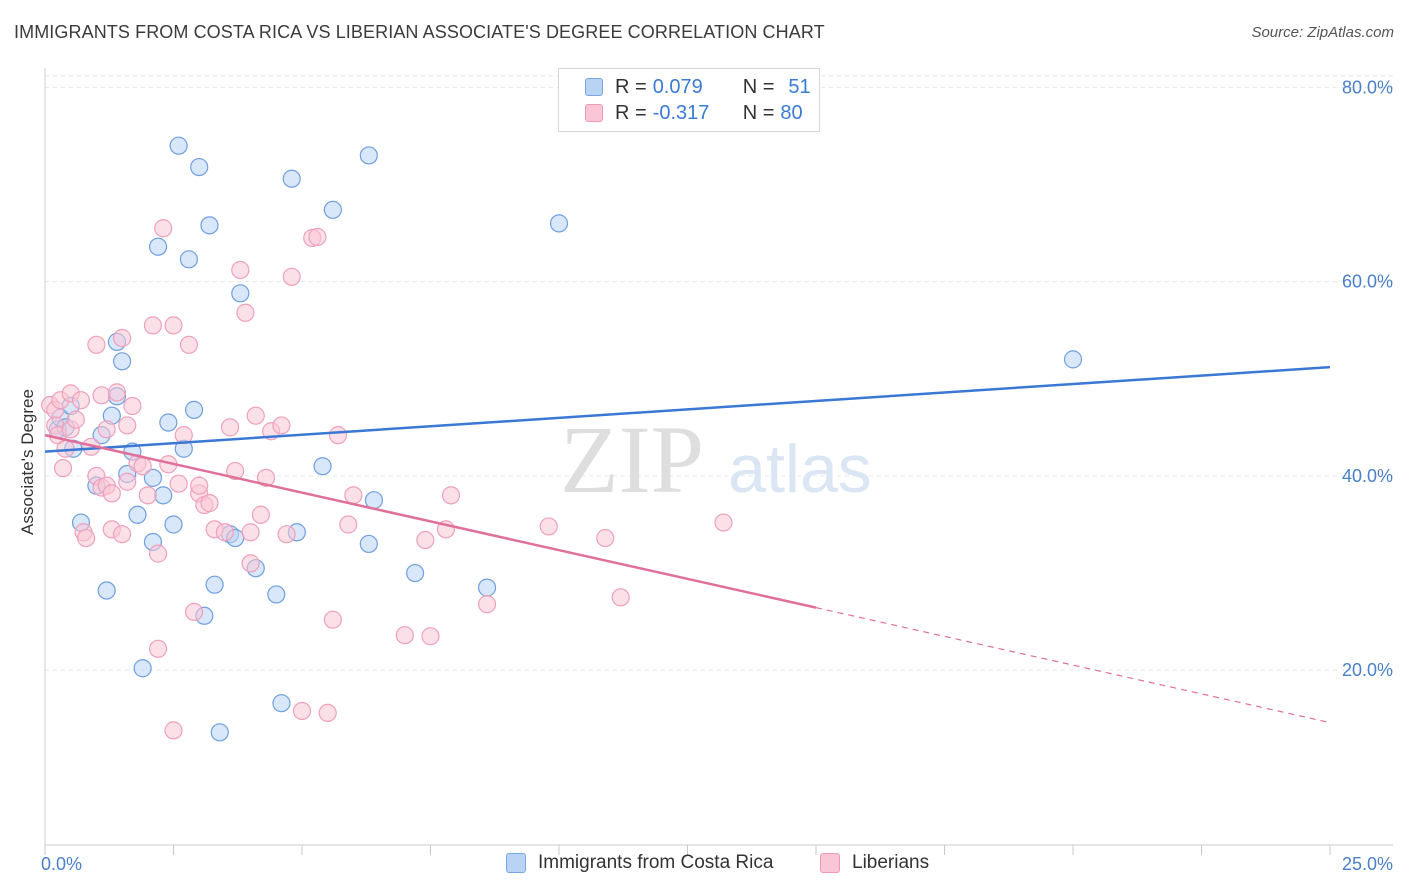 The width and height of the screenshot is (1406, 892). Describe the element at coordinates (687, 409) in the screenshot. I see `trend-line-costa-rica` at that location.